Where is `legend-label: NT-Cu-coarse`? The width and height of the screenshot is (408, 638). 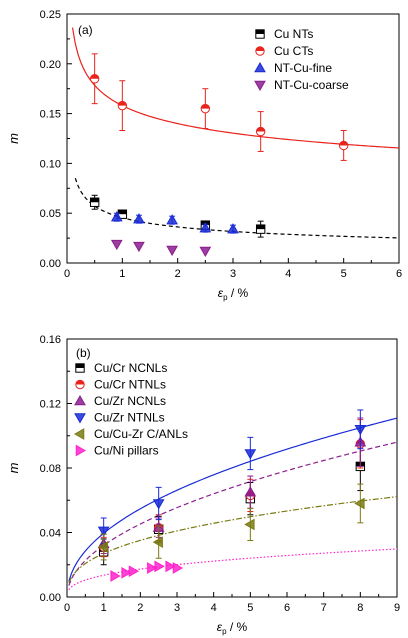
legend-label: NT-Cu-coarse is located at coordinates (311, 85).